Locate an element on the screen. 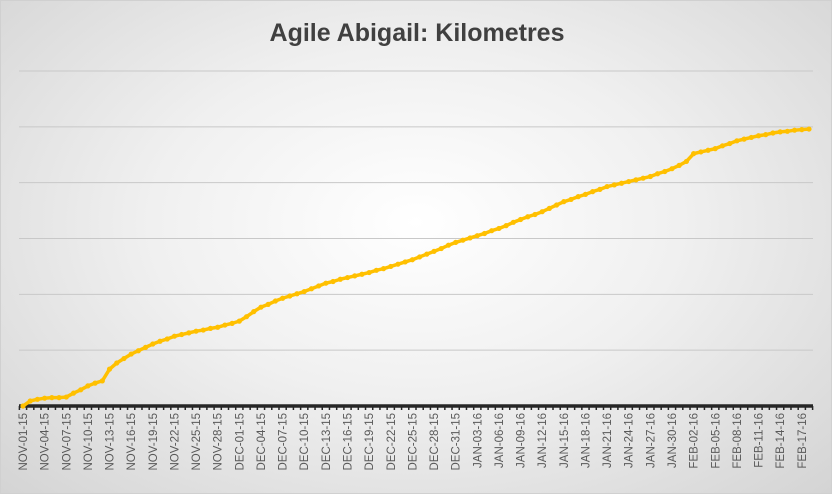 The image size is (832, 495). x-tick-label: FEB-05-16 is located at coordinates (716, 441).